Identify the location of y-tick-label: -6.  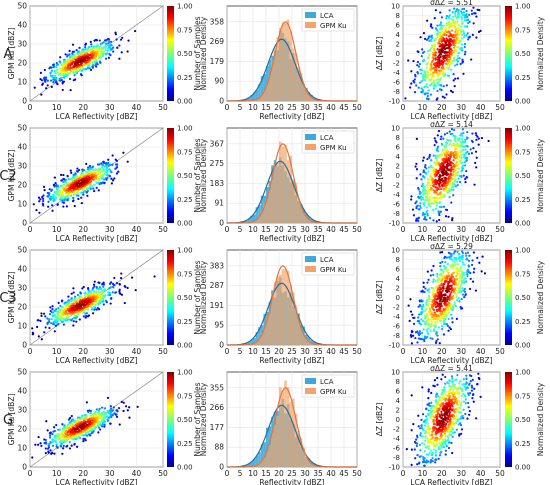
(397, 327).